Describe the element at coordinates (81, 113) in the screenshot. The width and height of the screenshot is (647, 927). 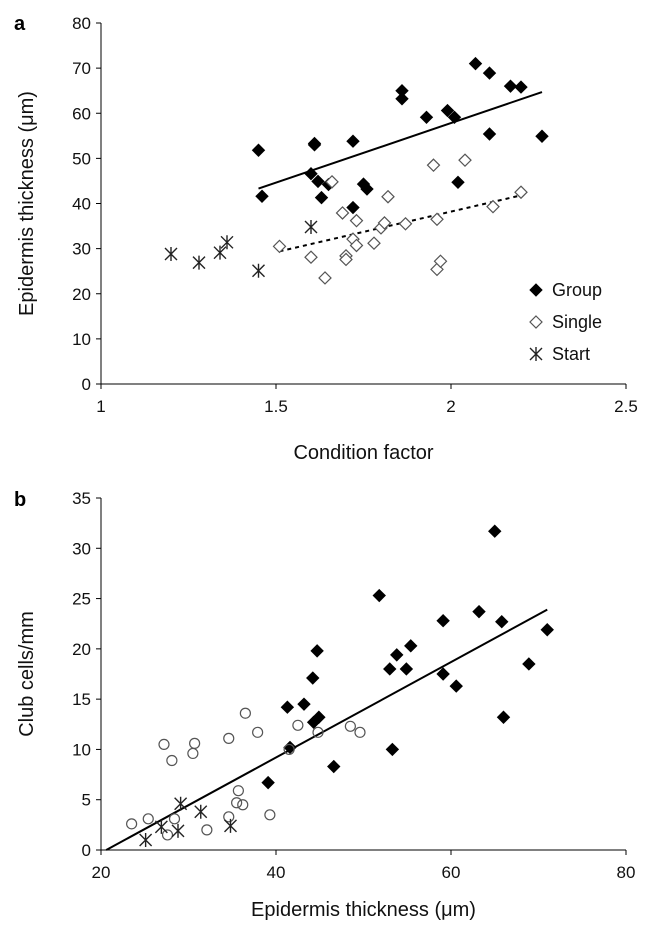
I see `y-tick-label: 60` at that location.